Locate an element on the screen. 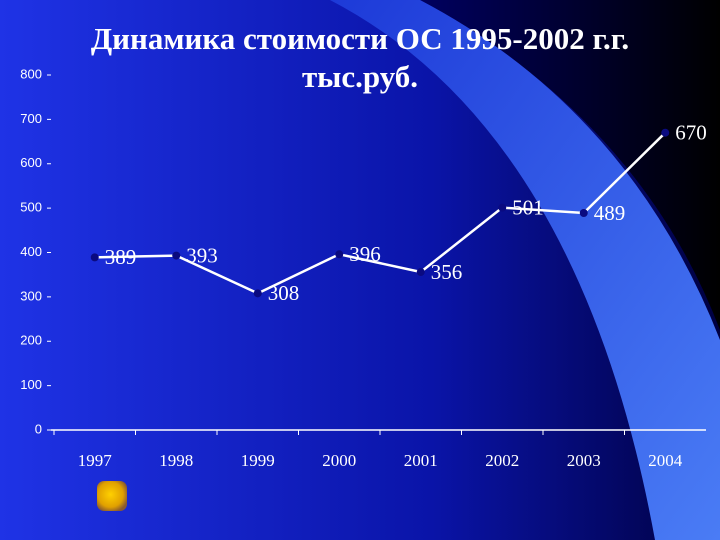 The width and height of the screenshot is (720, 540). data-label: 489 is located at coordinates (610, 213).